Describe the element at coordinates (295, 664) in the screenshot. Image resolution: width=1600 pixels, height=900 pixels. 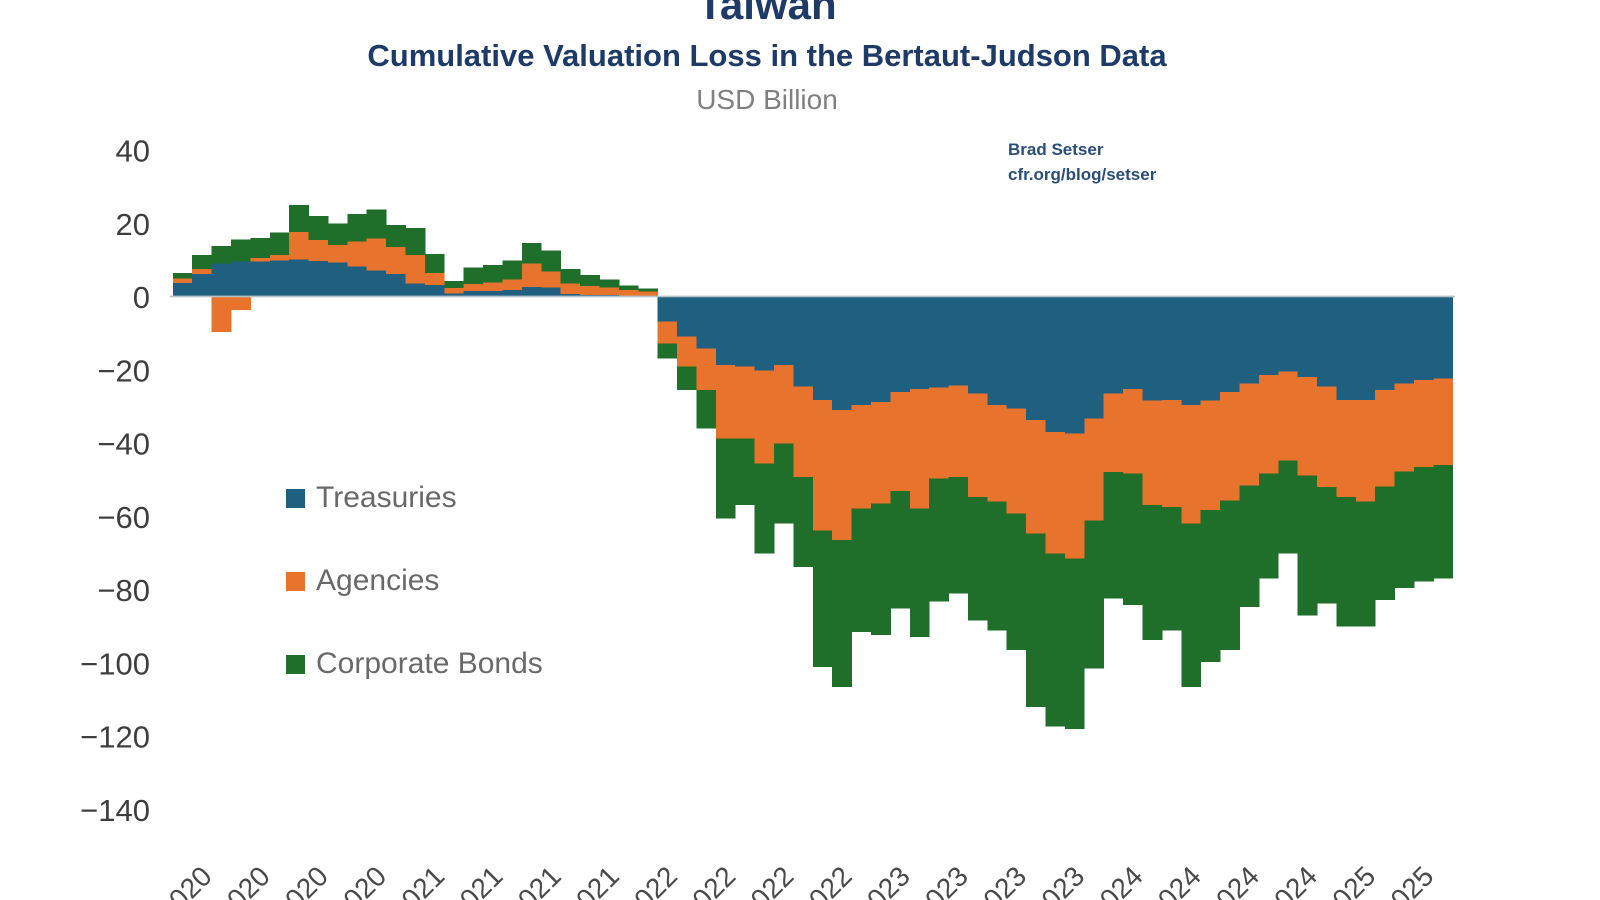
I see `corporate-bonds-swatch-icon` at that location.